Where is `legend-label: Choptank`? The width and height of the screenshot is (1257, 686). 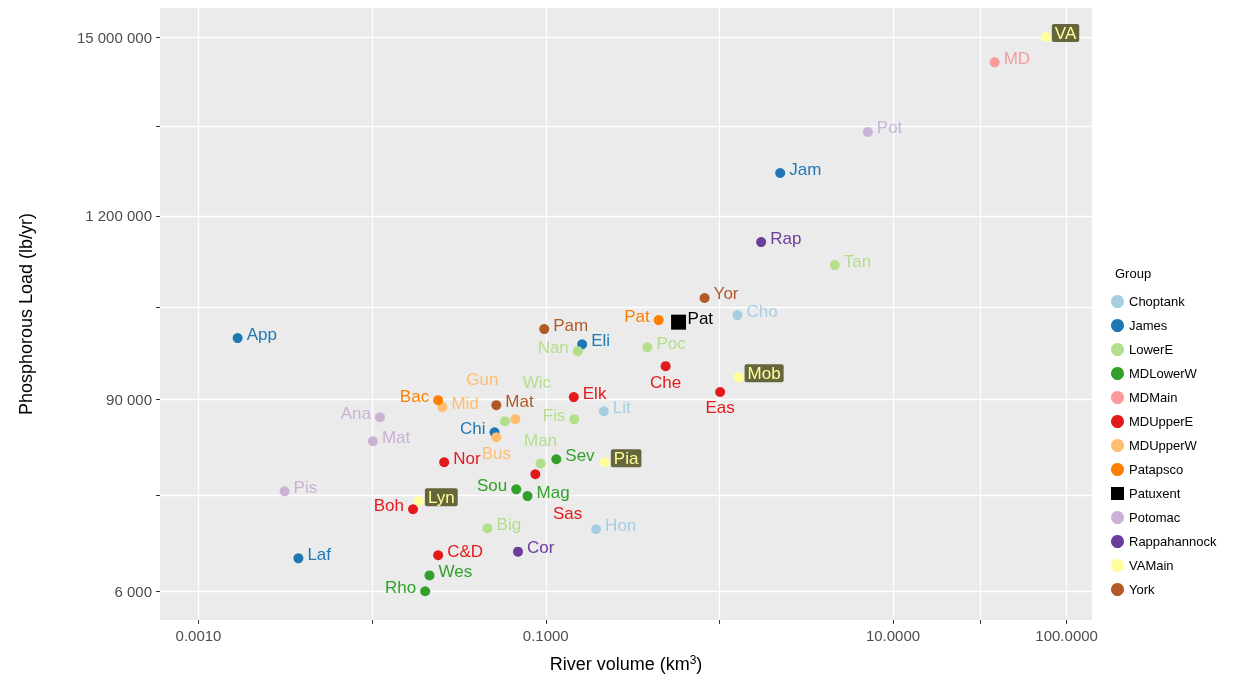 legend-label: Choptank is located at coordinates (1157, 301).